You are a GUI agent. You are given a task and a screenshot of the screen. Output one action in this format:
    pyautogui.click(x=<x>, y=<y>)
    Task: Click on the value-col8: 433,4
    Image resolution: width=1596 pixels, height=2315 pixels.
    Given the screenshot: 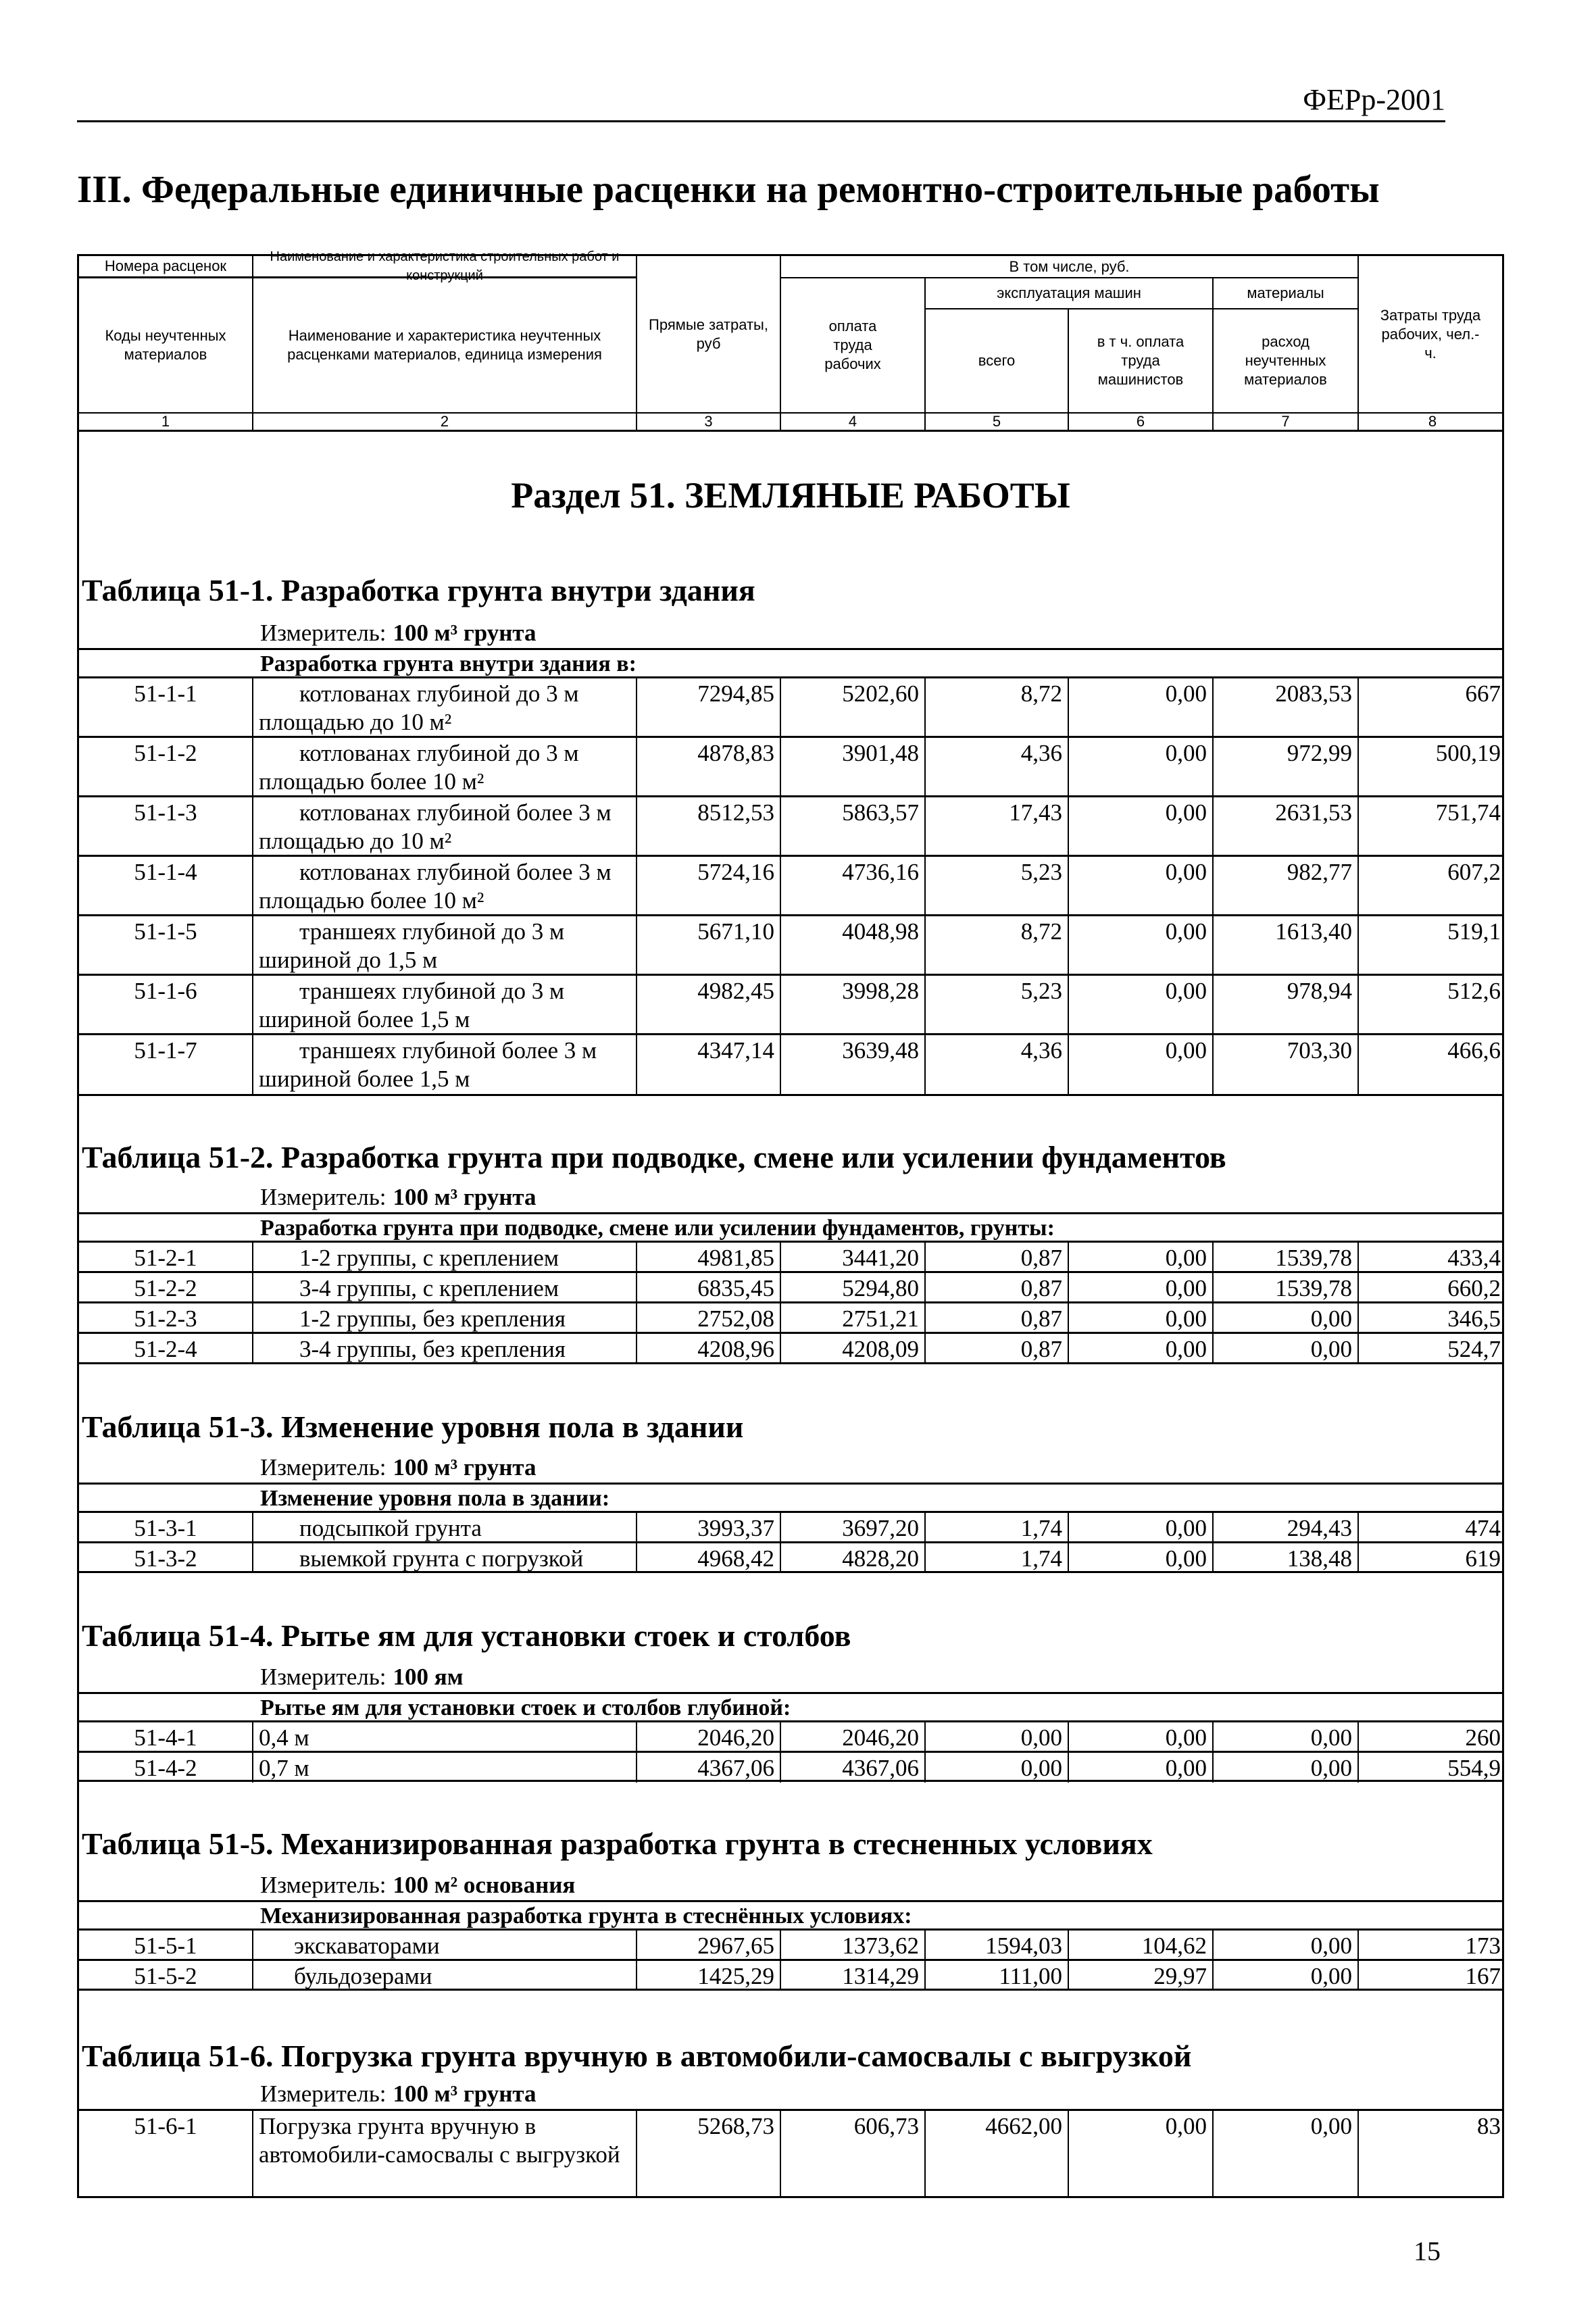 What is the action you would take?
    pyautogui.click(x=1474, y=1258)
    